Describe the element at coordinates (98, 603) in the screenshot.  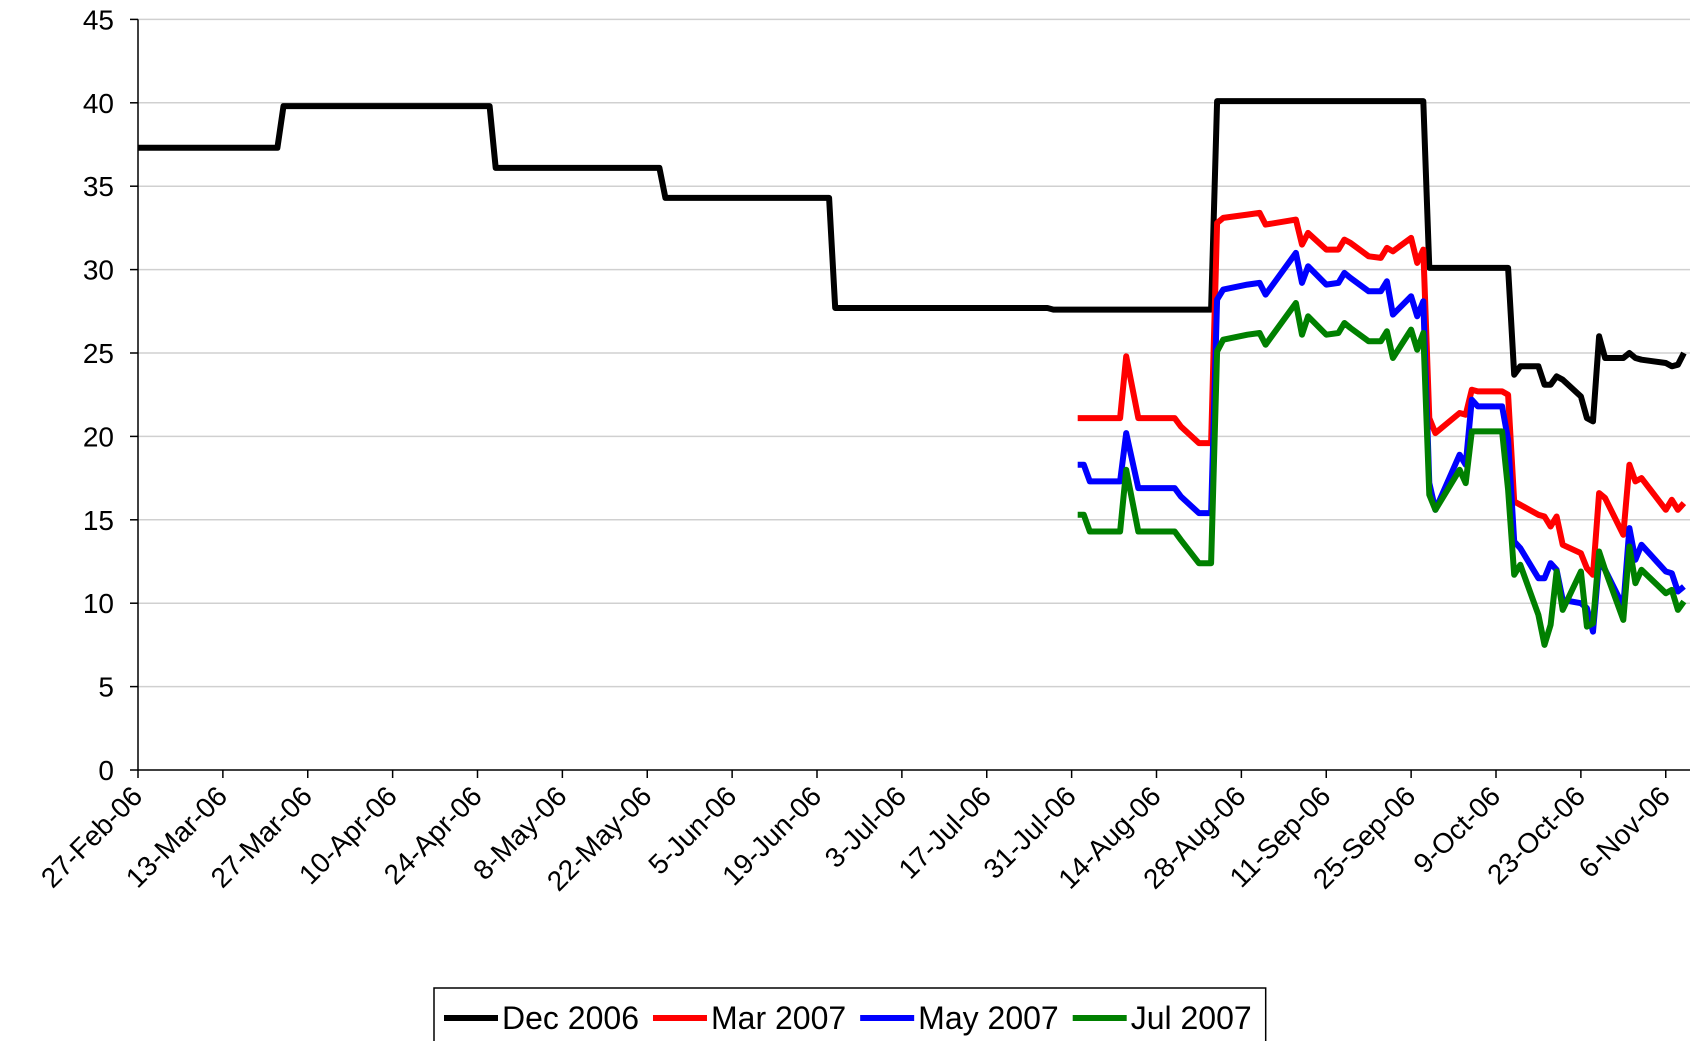
I see `y-tick-label: 10` at that location.